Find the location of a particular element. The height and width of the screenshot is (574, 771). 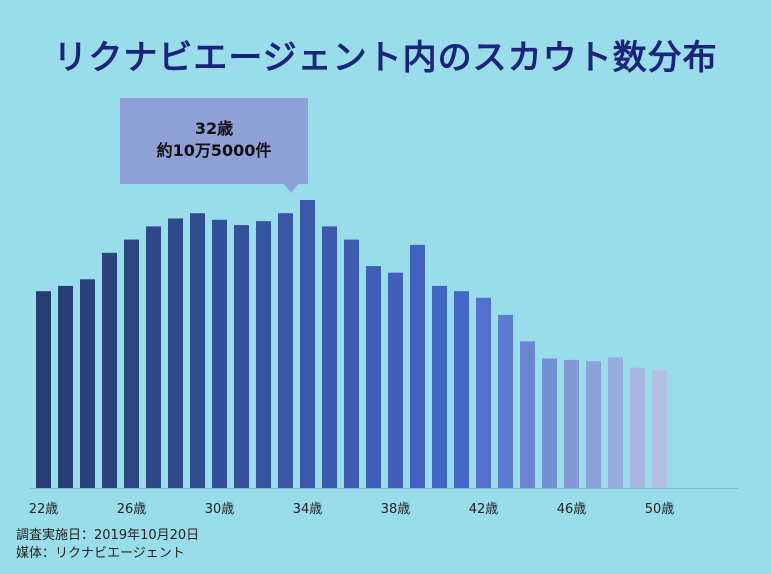

peak-annotation: 32歳 約10万5000件 is located at coordinates (214, 141).